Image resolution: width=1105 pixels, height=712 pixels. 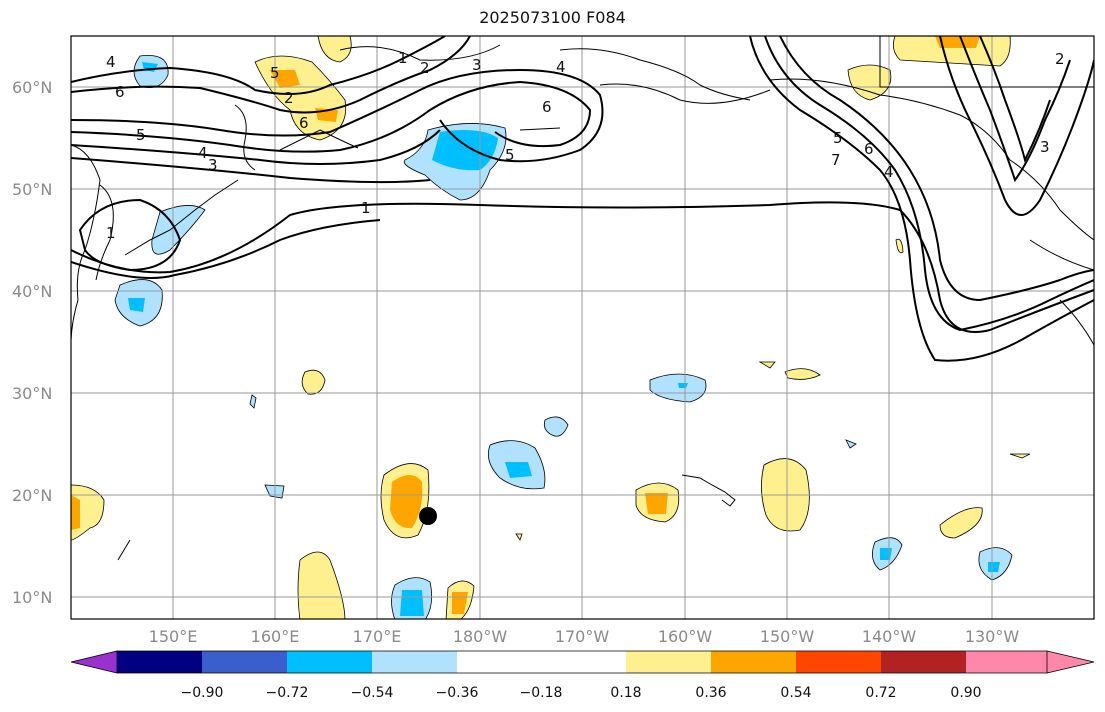 What do you see at coordinates (541, 693) in the screenshot?
I see `colorbar-tick-label: −0.18` at bounding box center [541, 693].